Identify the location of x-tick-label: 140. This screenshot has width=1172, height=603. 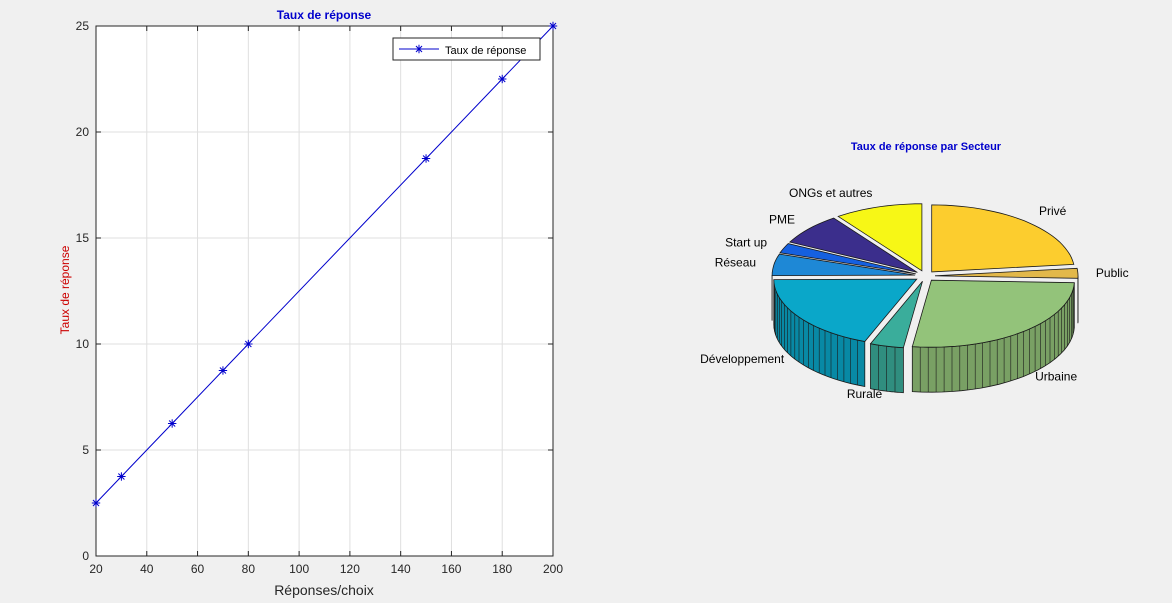
(401, 569).